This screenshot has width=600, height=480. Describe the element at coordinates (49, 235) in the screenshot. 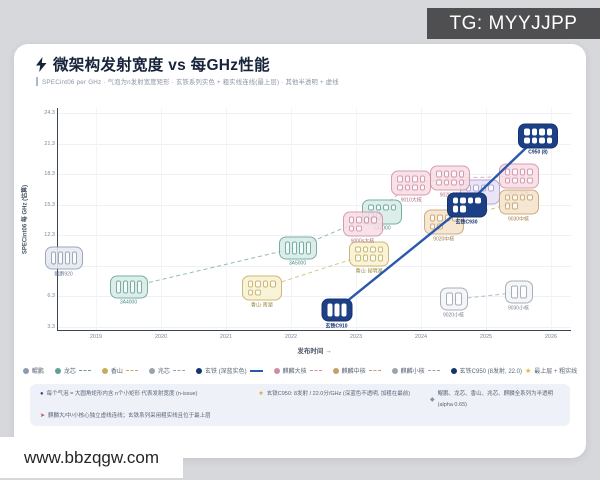

I see `y-tick-label: 12.3` at that location.